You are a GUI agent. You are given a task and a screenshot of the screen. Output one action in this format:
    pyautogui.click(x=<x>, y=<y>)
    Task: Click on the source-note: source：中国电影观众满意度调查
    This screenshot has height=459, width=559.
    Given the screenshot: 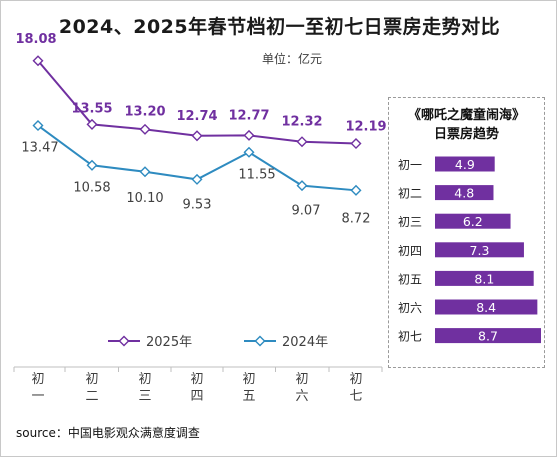 What is the action you would take?
    pyautogui.click(x=108, y=433)
    